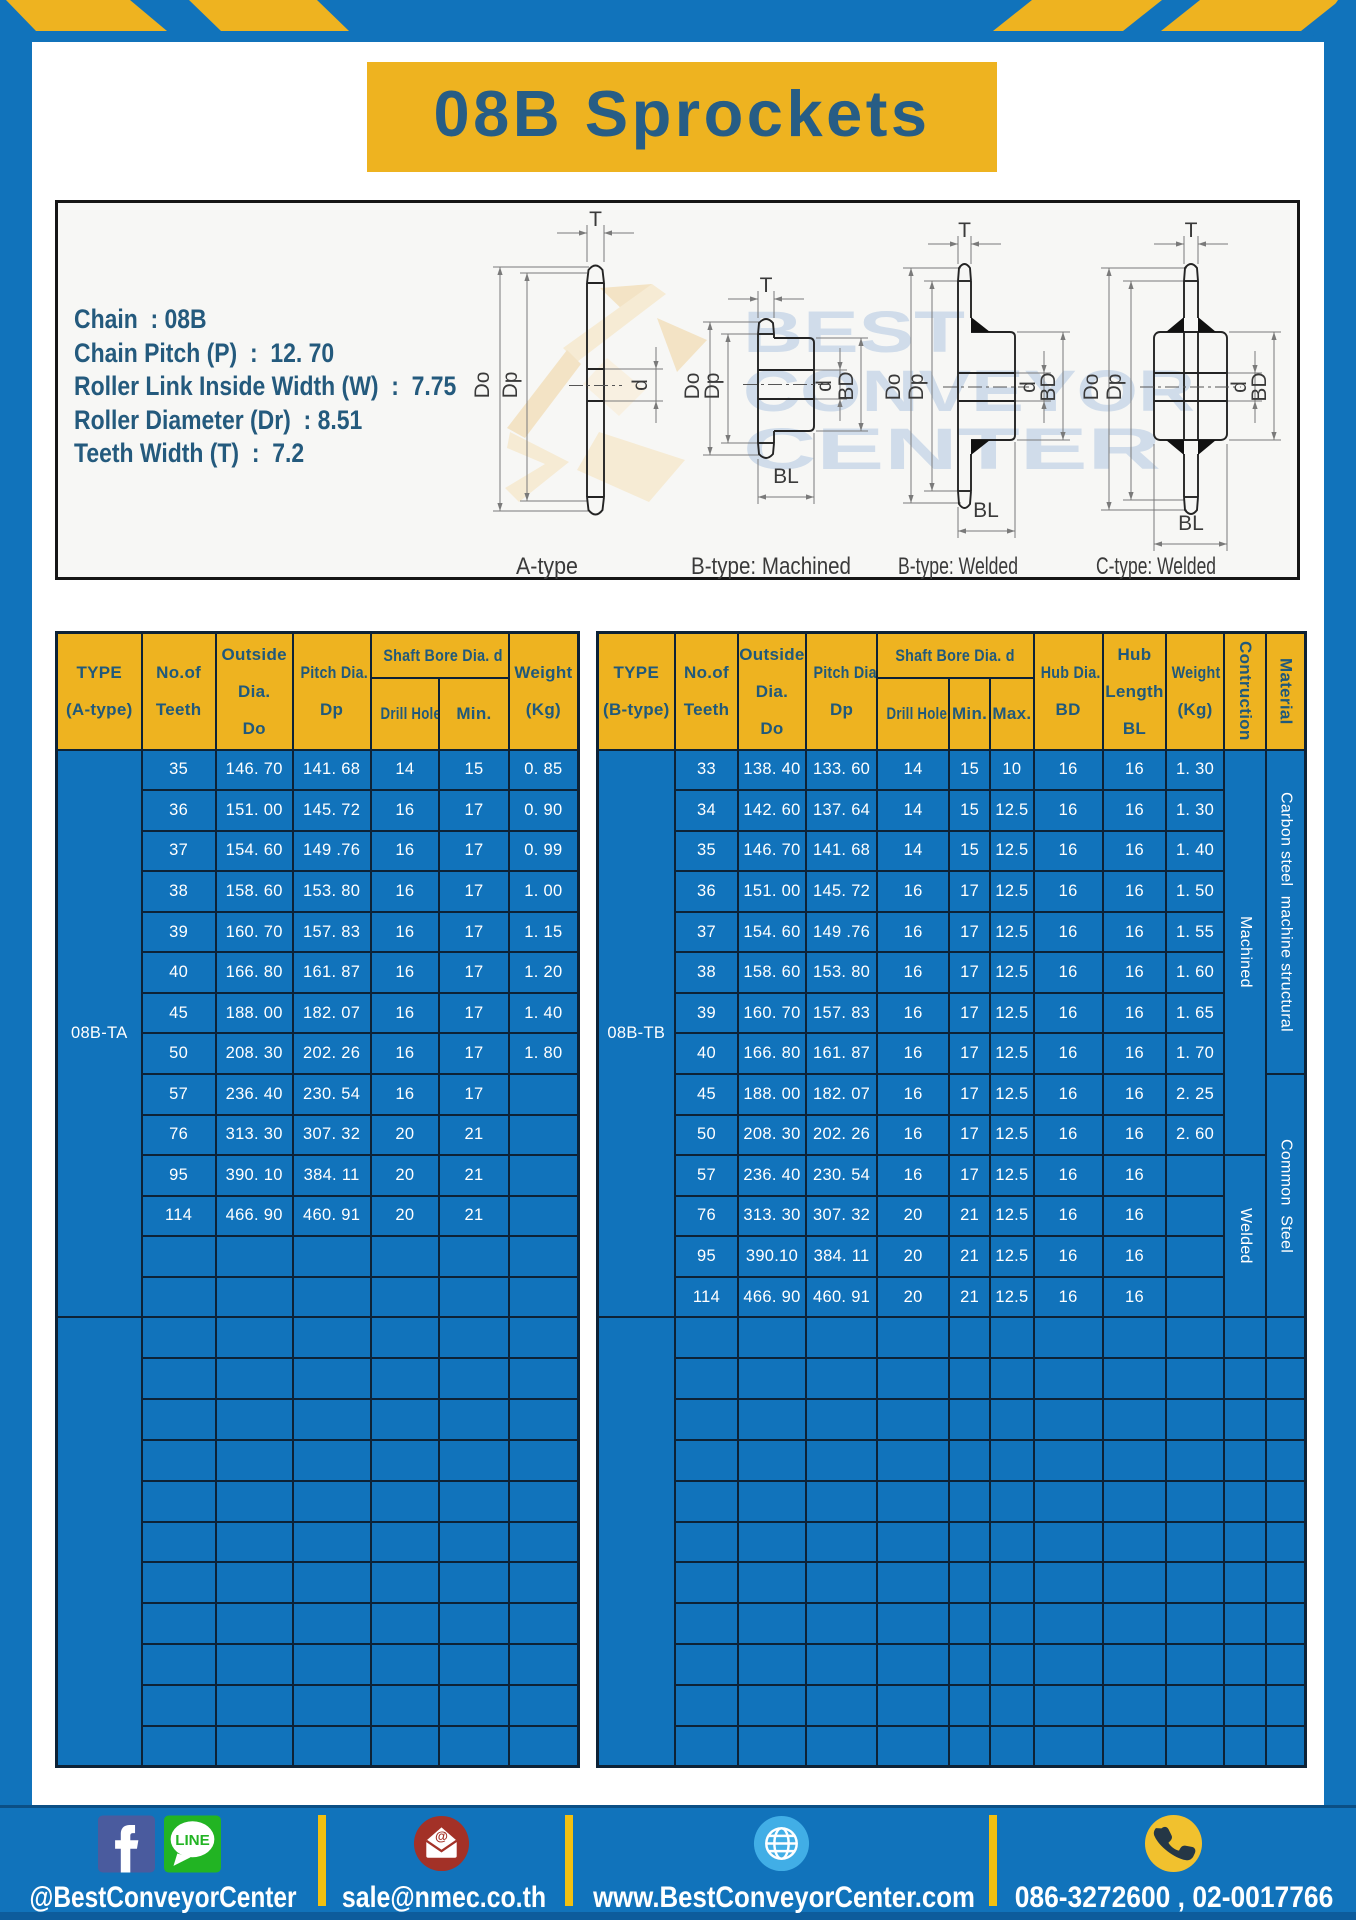 The height and width of the screenshot is (1920, 1356). What do you see at coordinates (771, 566) in the screenshot?
I see `svg-text: B-type: Machined` at bounding box center [771, 566].